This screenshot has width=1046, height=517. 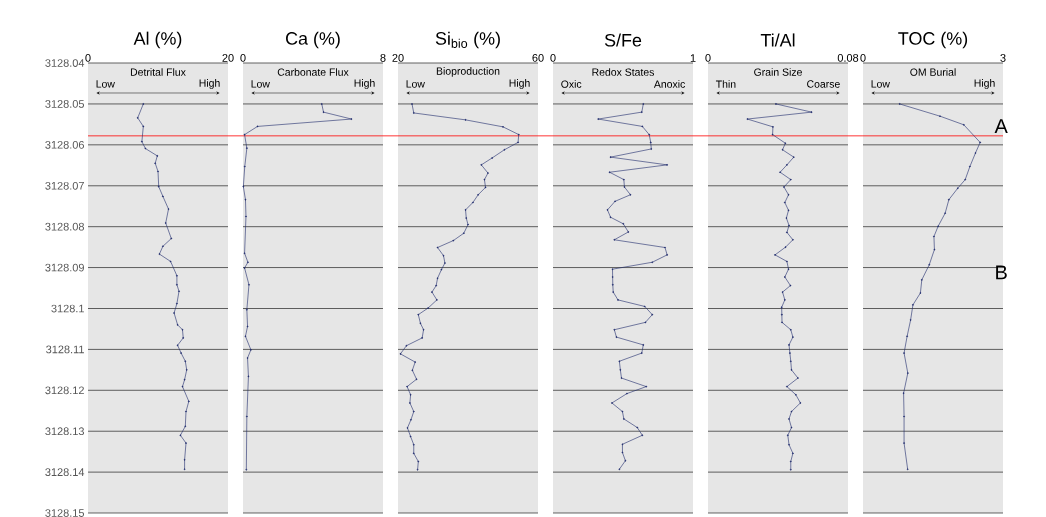 What do you see at coordinates (725, 84) in the screenshot?
I see `annotation: Thin` at bounding box center [725, 84].